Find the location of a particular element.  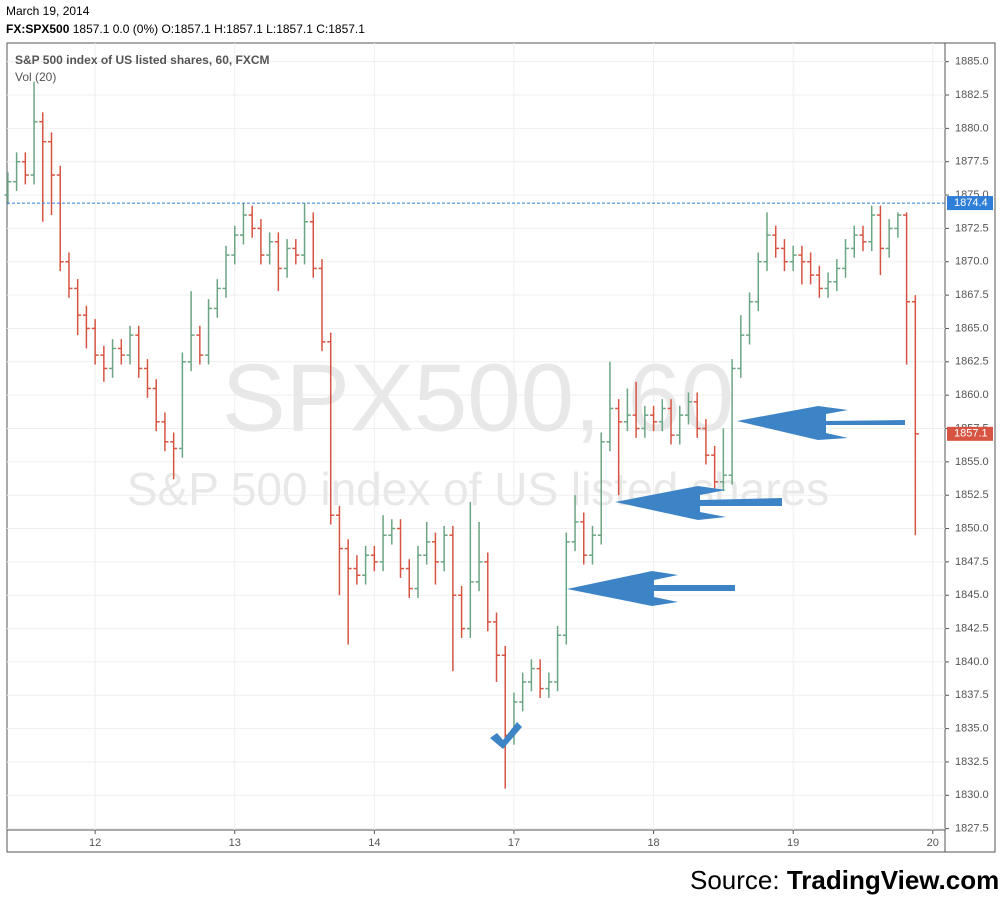

y-tick-label: 1832.5 is located at coordinates (972, 762).